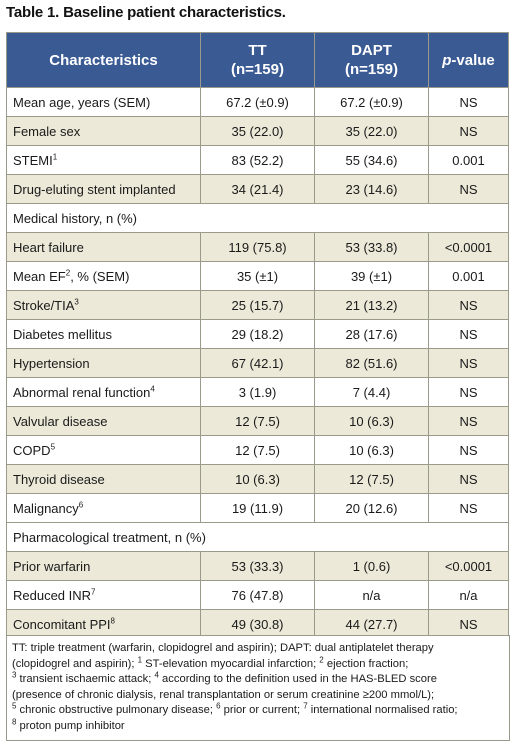 The width and height of the screenshot is (513, 753). What do you see at coordinates (103, 624) in the screenshot?
I see `row-label: Concomitant PPI8` at bounding box center [103, 624].